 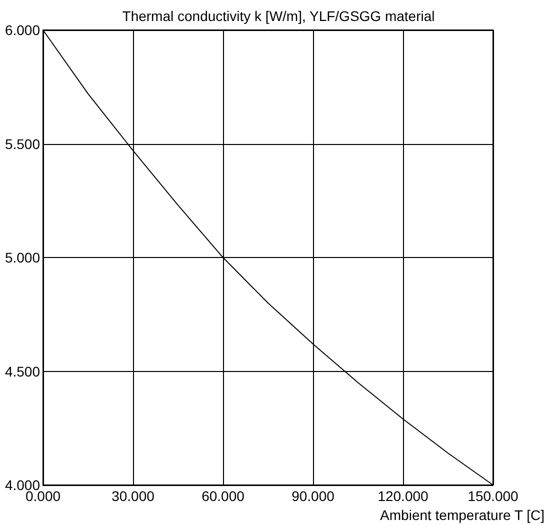 I want to click on y-tick-label: 6.000, so click(x=22, y=30).